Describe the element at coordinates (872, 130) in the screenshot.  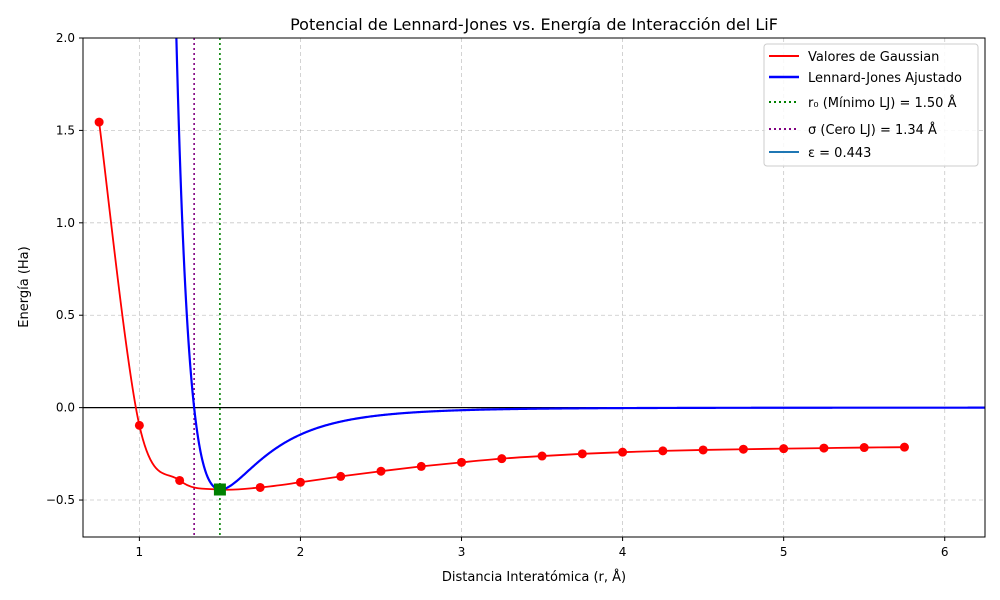
I see `legend-label-sigma: σ (Cero LJ) = 1.34 Å` at that location.